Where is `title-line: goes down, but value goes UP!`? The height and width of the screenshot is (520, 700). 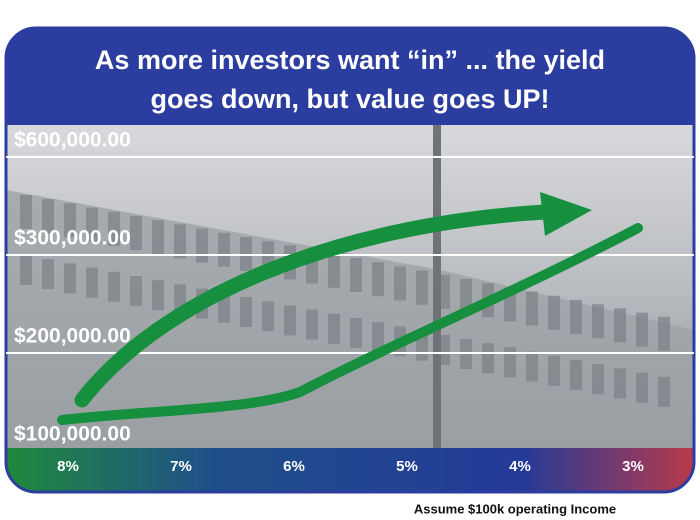
title-line: goes down, but value goes UP! is located at coordinates (349, 99).